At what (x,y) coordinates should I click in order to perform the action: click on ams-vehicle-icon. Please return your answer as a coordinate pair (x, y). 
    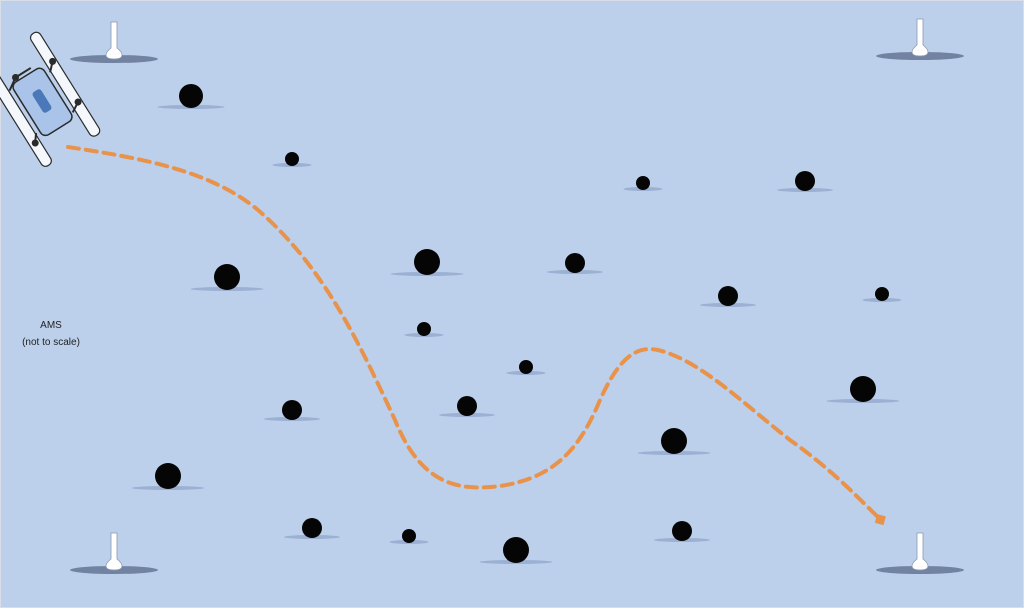
    Looking at the image, I should click on (50, 99).